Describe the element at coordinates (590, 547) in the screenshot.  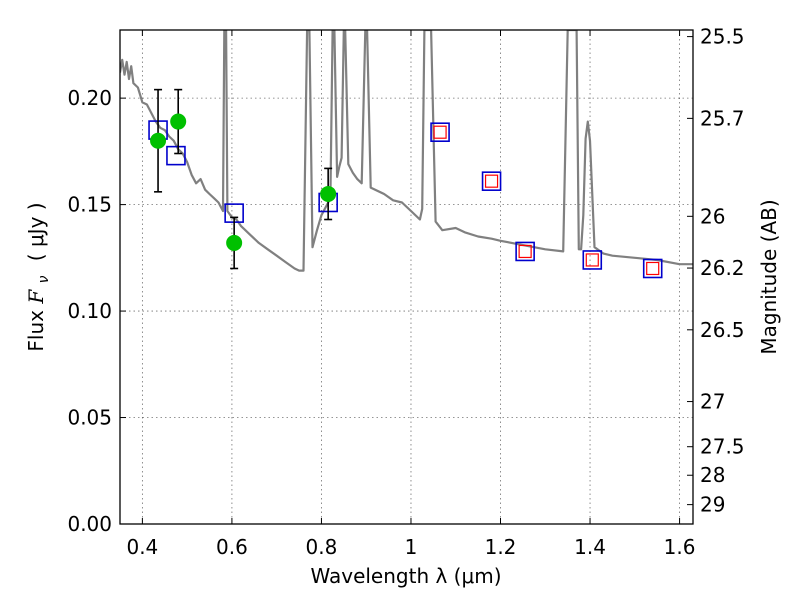
I see `x-tick-label: 1.4` at that location.